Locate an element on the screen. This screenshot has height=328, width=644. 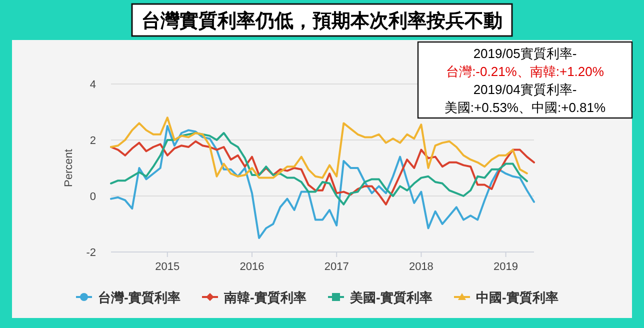
text: 2019/05實質利率- is located at coordinates (525, 53).